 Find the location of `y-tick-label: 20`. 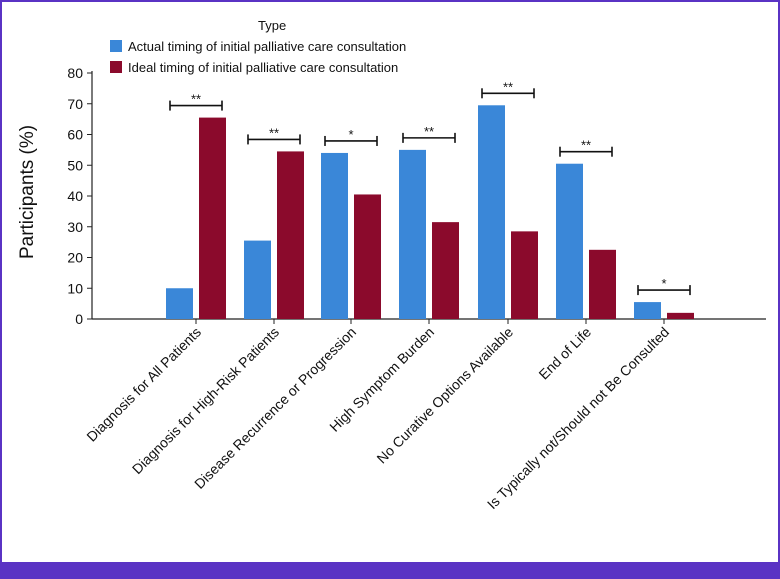

y-tick-label: 20 is located at coordinates (75, 258).